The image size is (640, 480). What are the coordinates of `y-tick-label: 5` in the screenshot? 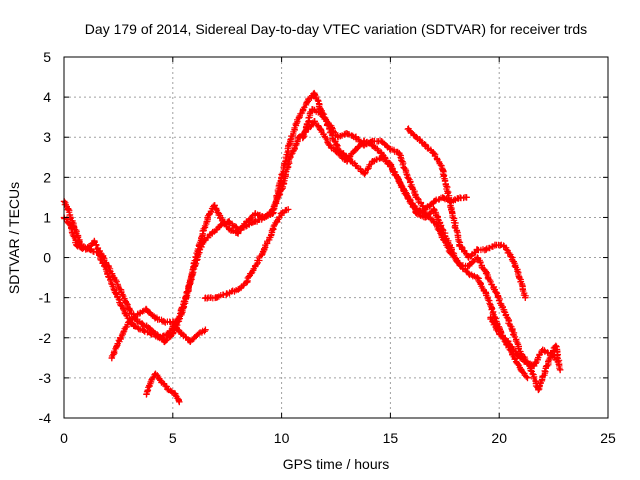 It's located at (47, 57).